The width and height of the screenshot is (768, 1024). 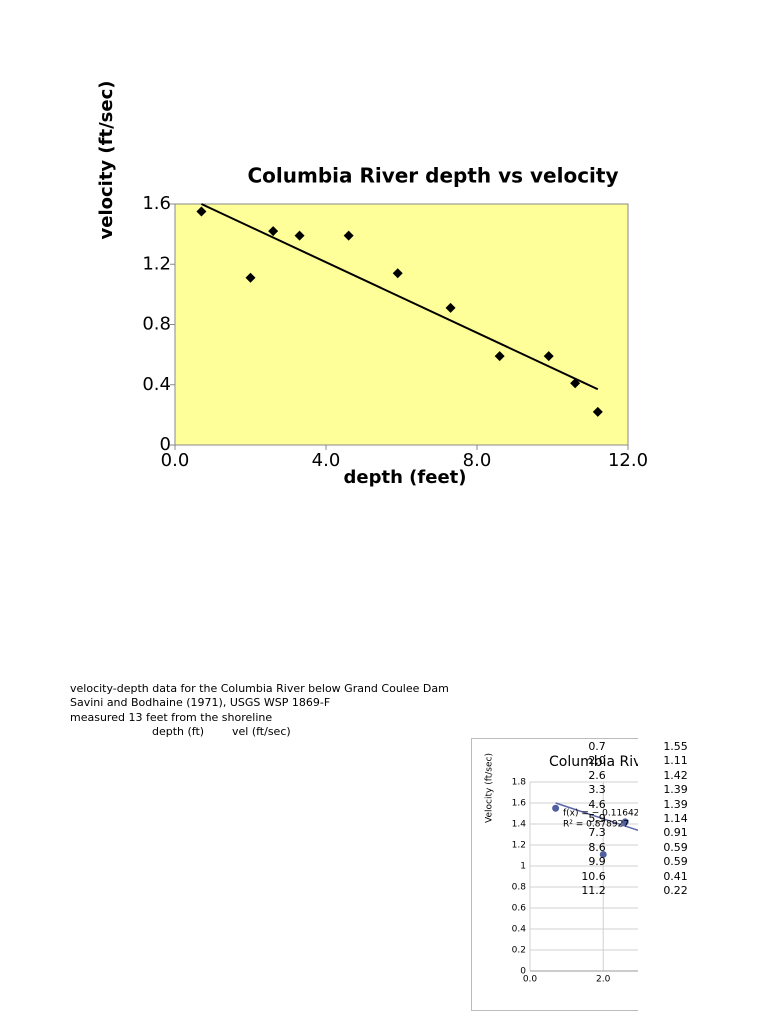 I want to click on table-cell: 0.22, so click(x=675, y=891).